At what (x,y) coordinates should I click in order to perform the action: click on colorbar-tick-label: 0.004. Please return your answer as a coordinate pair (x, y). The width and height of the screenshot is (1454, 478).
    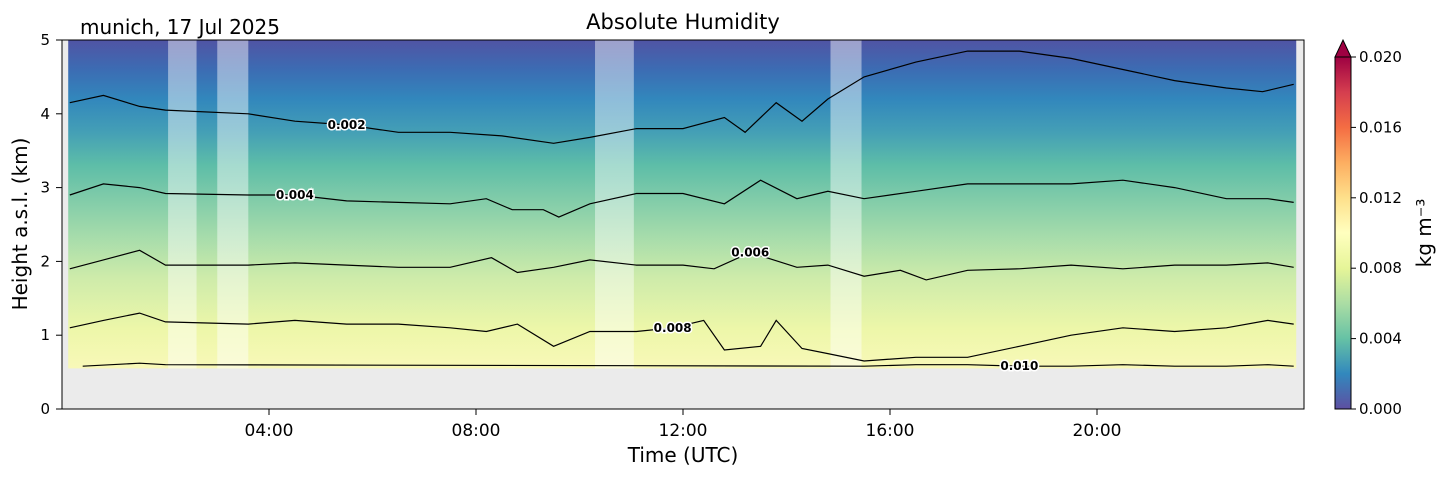
    Looking at the image, I should click on (1380, 339).